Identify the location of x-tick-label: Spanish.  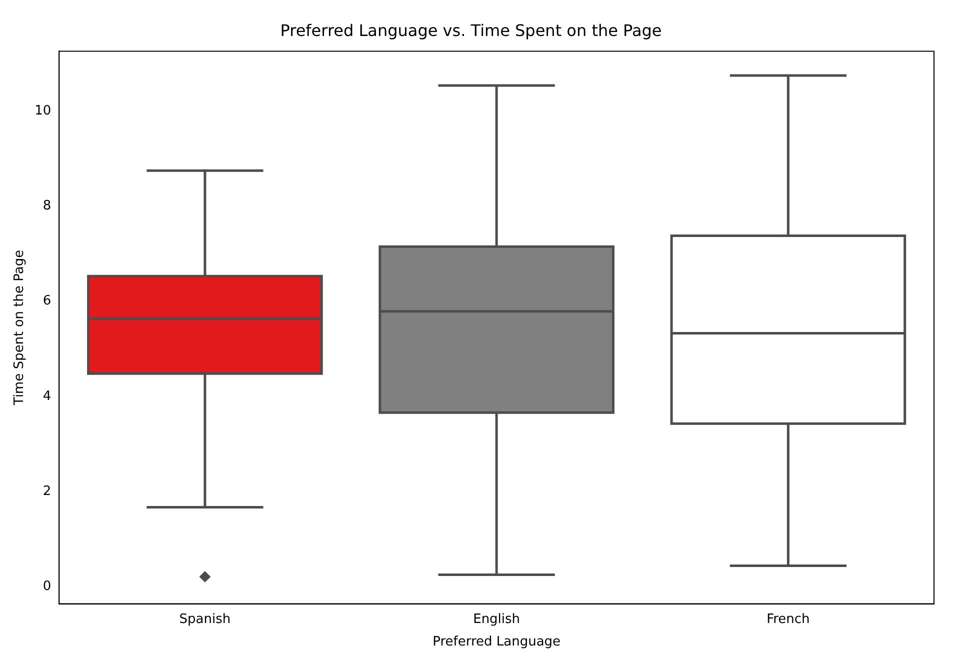
(205, 619).